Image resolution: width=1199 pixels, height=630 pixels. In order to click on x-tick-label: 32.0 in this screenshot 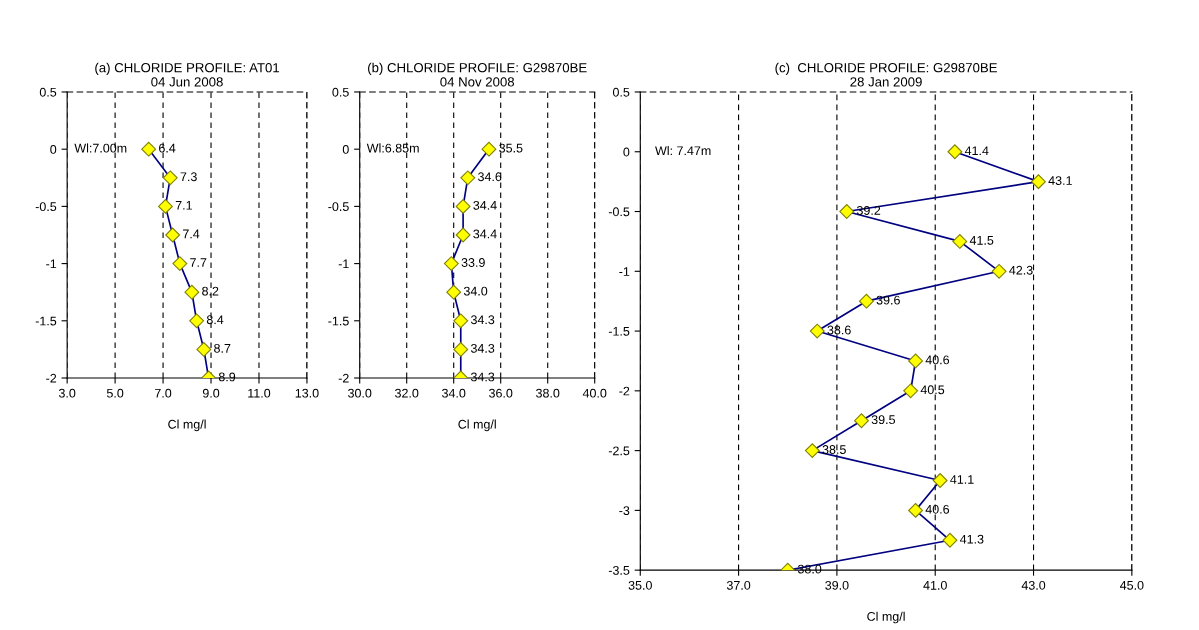, I will do `click(407, 393)`.